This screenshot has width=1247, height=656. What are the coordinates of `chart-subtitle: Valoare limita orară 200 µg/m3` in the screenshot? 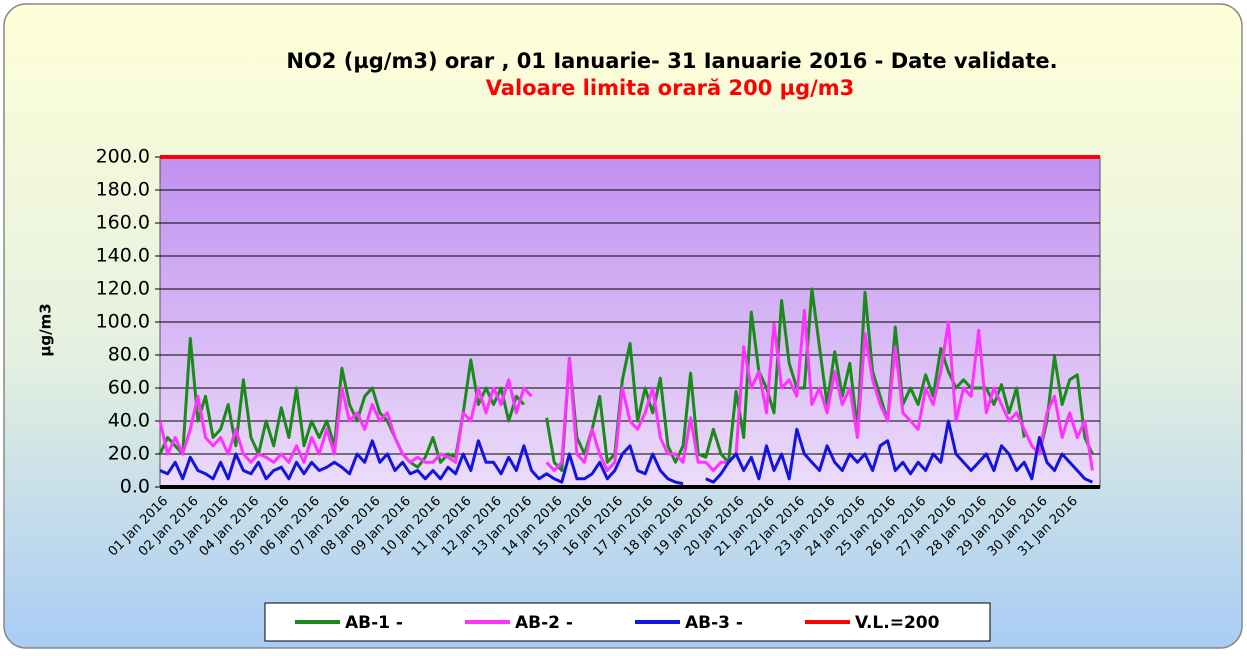 It's located at (670, 88).